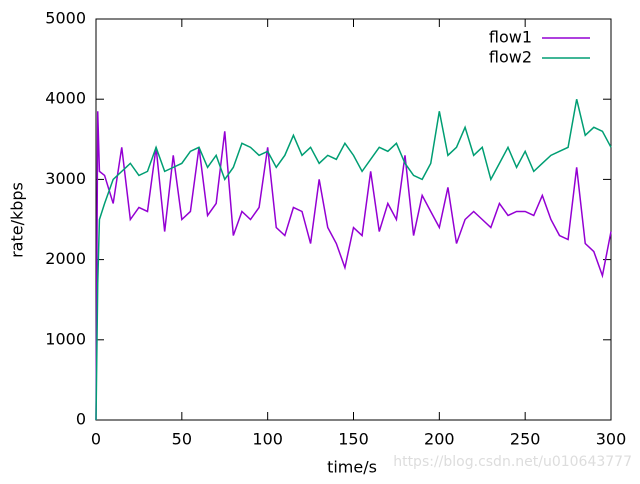 The height and width of the screenshot is (484, 640). Describe the element at coordinates (353, 439) in the screenshot. I see `x-tick-label: 150` at that location.